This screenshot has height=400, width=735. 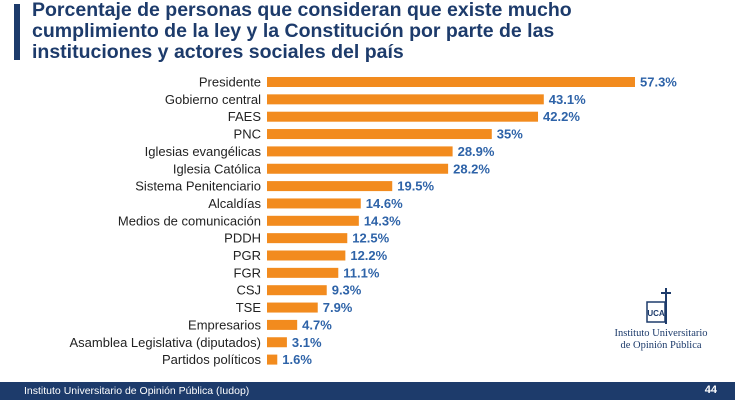 I want to click on category-label: PDDH, so click(x=242, y=238).